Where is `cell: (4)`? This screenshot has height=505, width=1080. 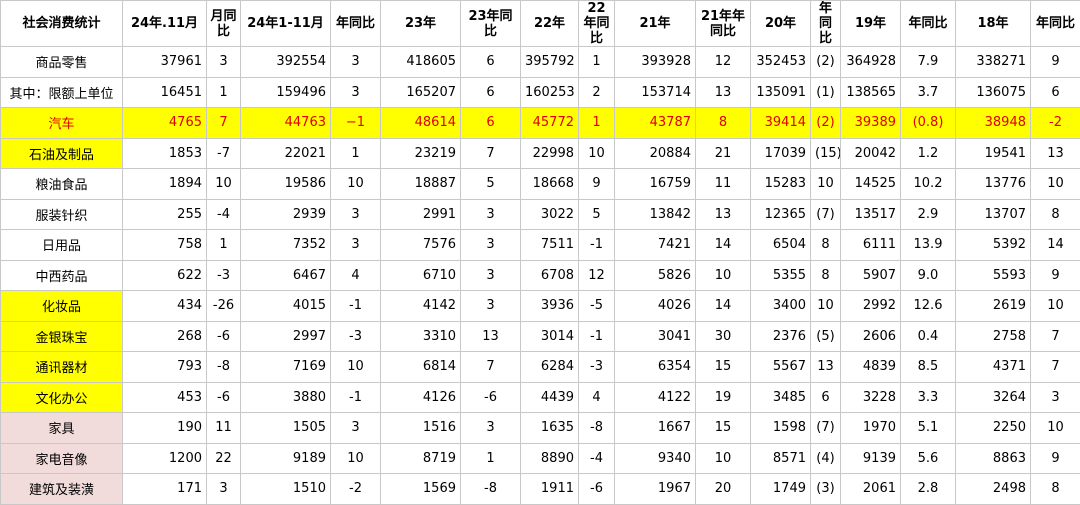 cell: (4) is located at coordinates (826, 458).